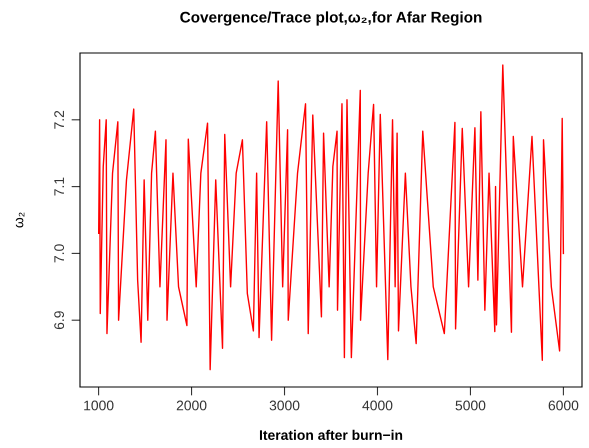  Describe the element at coordinates (59, 187) in the screenshot. I see `y-tick-label: 7.1` at that location.